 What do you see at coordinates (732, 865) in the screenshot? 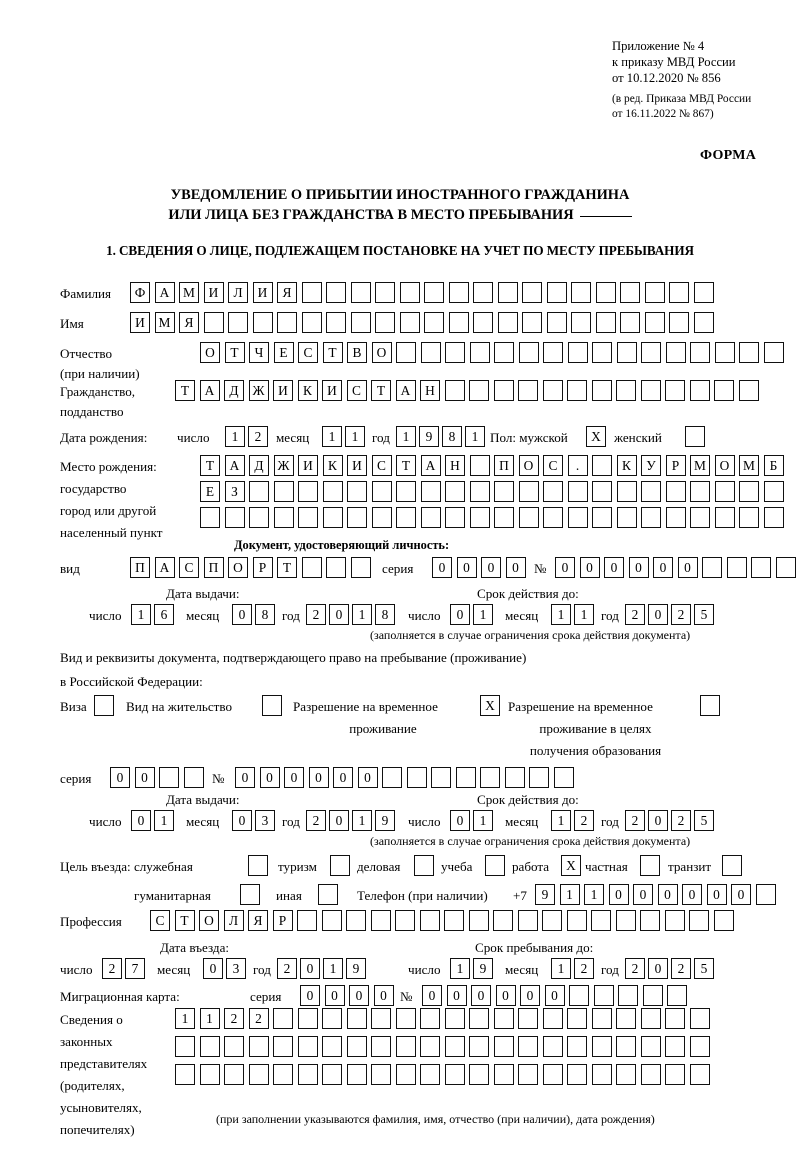
I see `purpose-transit-checkbox` at bounding box center [732, 865].